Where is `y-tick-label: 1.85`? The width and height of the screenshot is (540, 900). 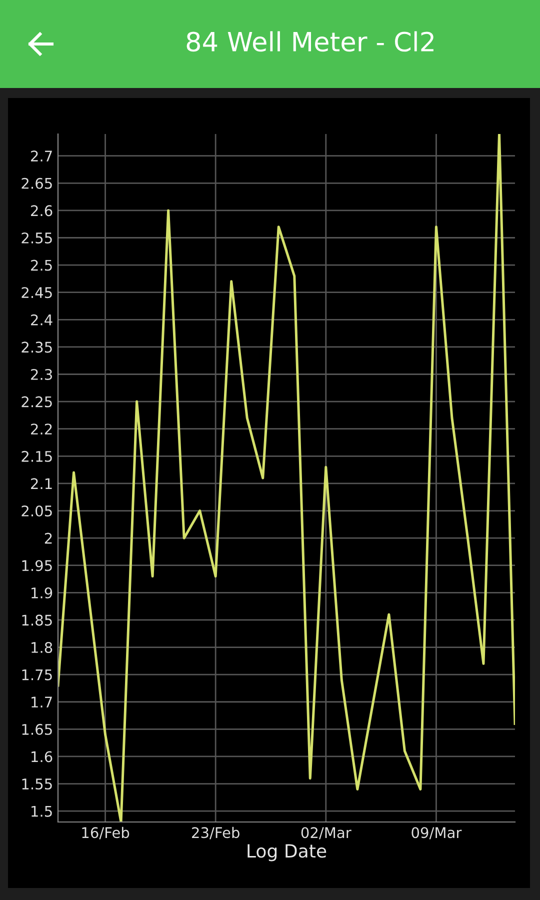
y-tick-label: 1.85 is located at coordinates (37, 620).